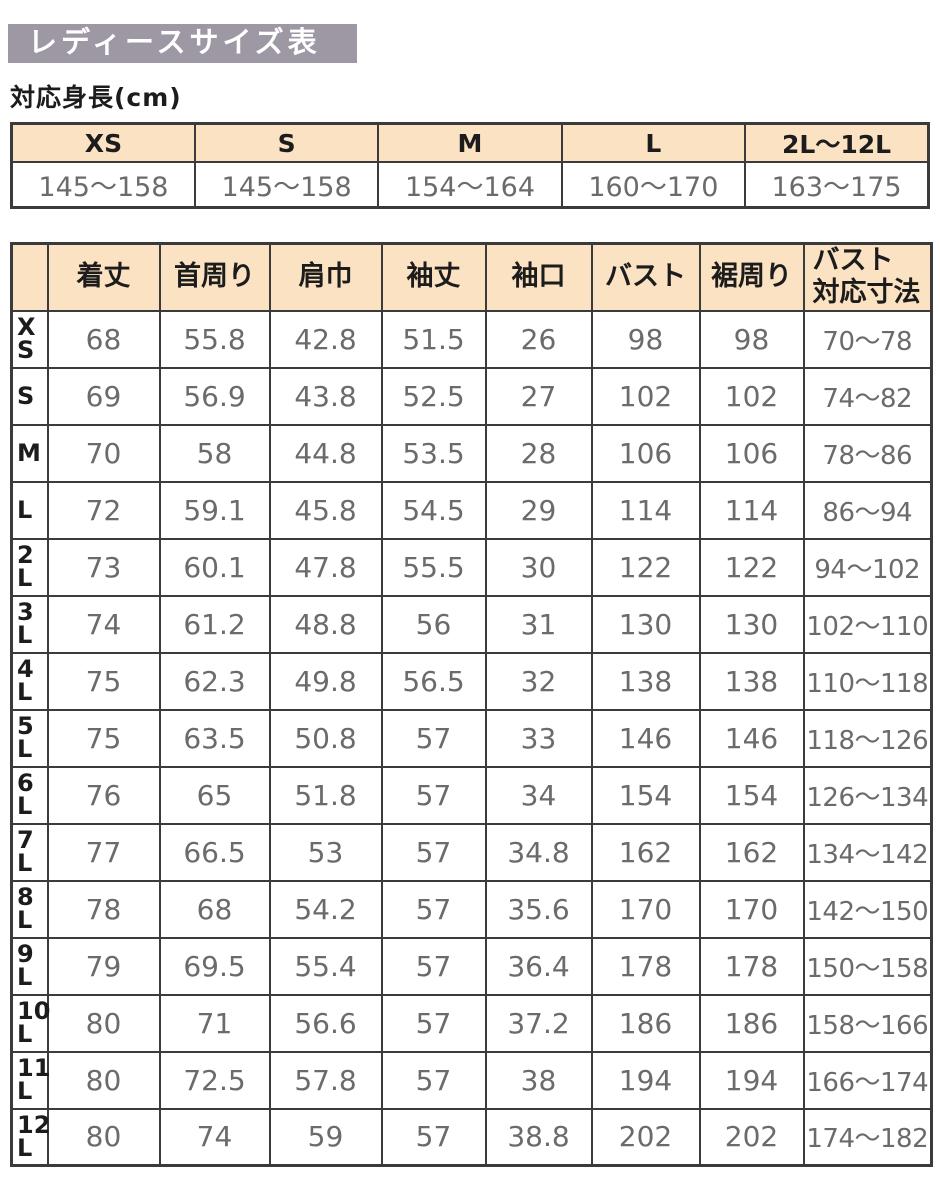 This screenshot has height=1200, width=940. What do you see at coordinates (214, 453) in the screenshot?
I see `size-value-cell: 58` at bounding box center [214, 453].